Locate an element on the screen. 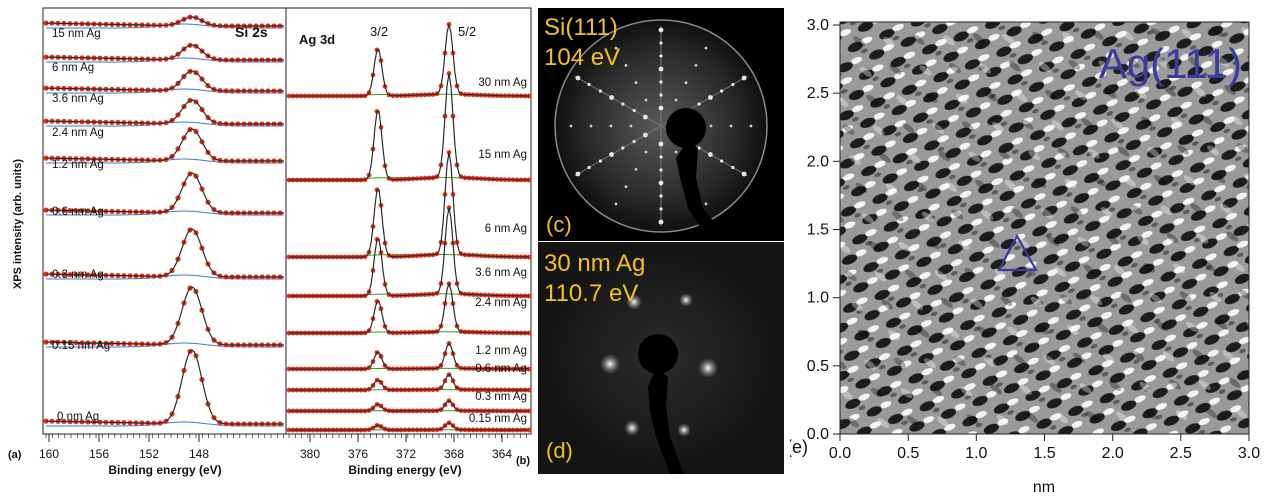  peak-label-5-2: 5/2 is located at coordinates (467, 31).